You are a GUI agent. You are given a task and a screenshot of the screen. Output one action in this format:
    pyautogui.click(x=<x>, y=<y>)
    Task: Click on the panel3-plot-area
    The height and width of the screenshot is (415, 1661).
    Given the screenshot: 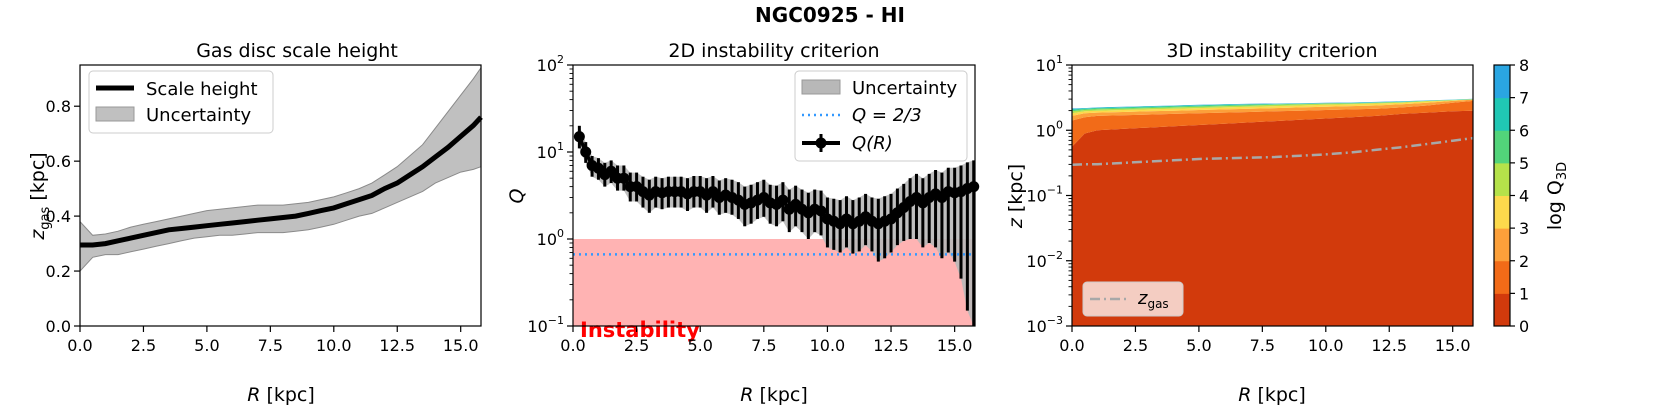 What is the action you would take?
    pyautogui.click(x=1272, y=212)
    